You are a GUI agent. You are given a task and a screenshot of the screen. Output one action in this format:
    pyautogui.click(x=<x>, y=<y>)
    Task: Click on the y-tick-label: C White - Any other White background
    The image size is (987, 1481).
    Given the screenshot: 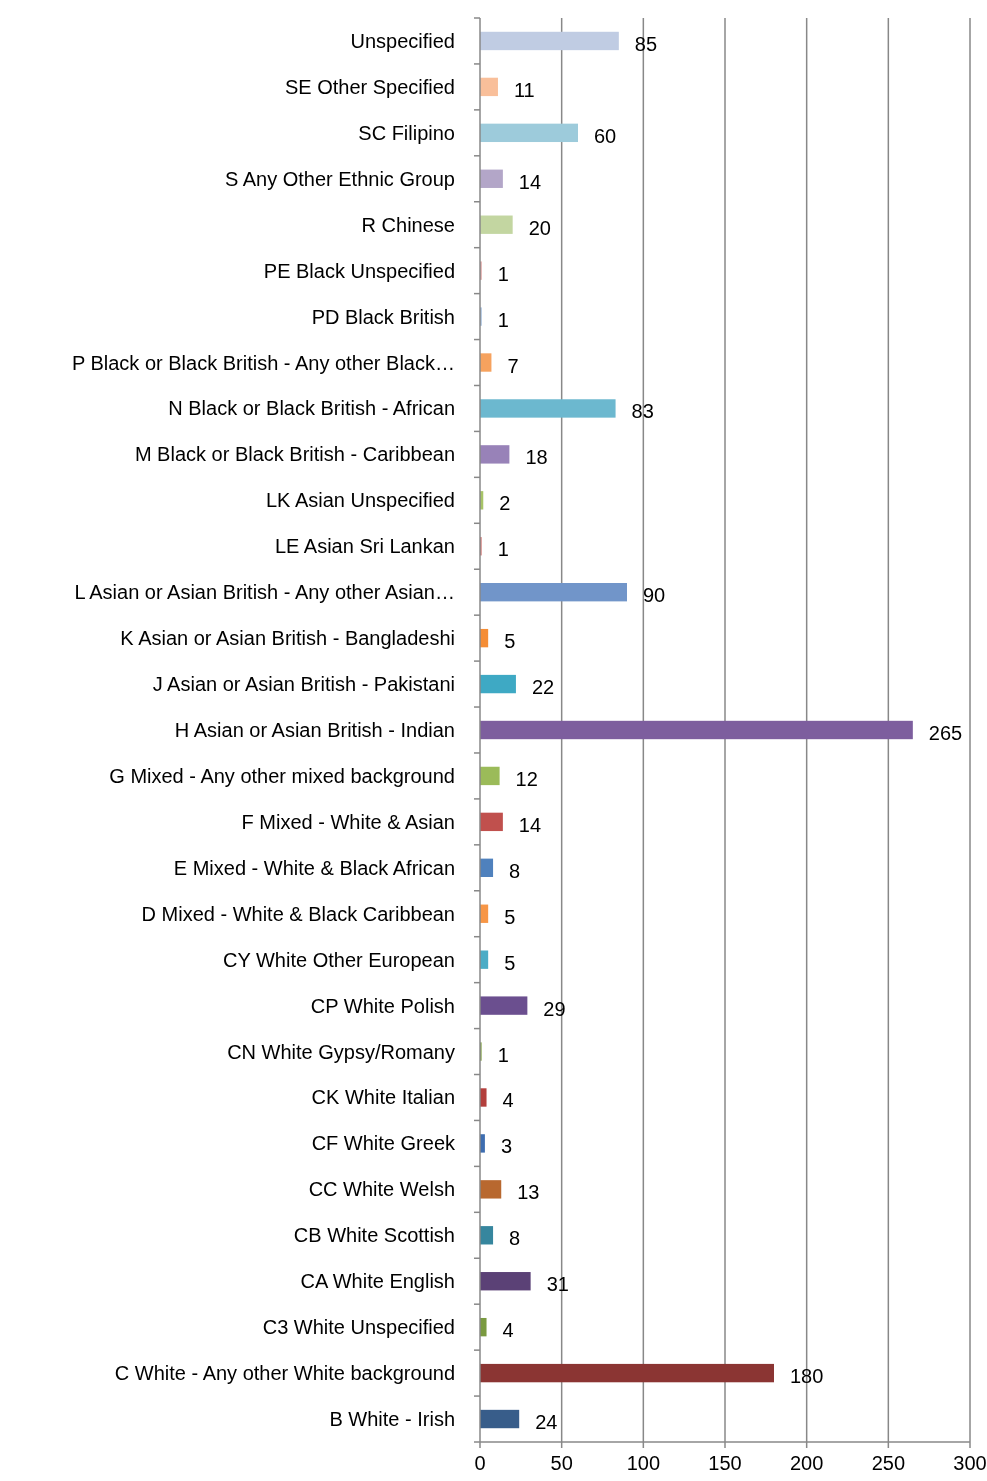 What is the action you would take?
    pyautogui.click(x=284, y=1373)
    